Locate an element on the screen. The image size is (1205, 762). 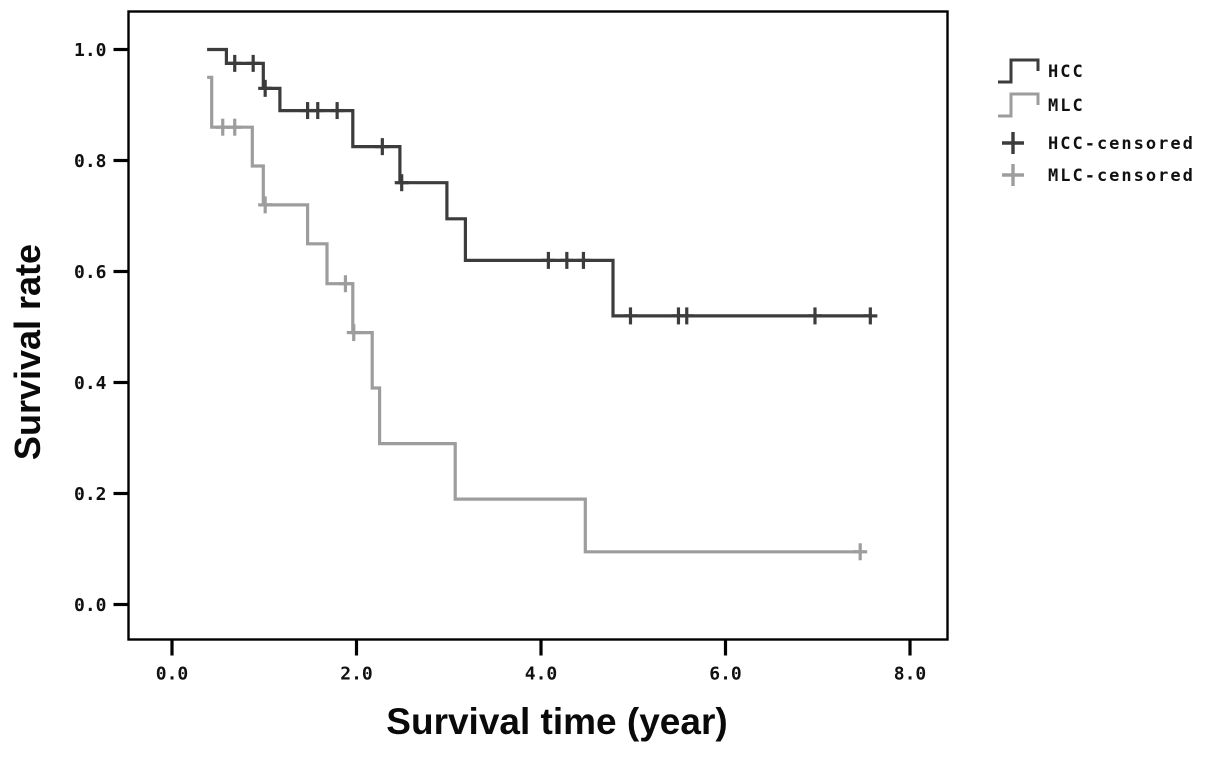
y-tick-label: 0.6 is located at coordinates (90, 272).